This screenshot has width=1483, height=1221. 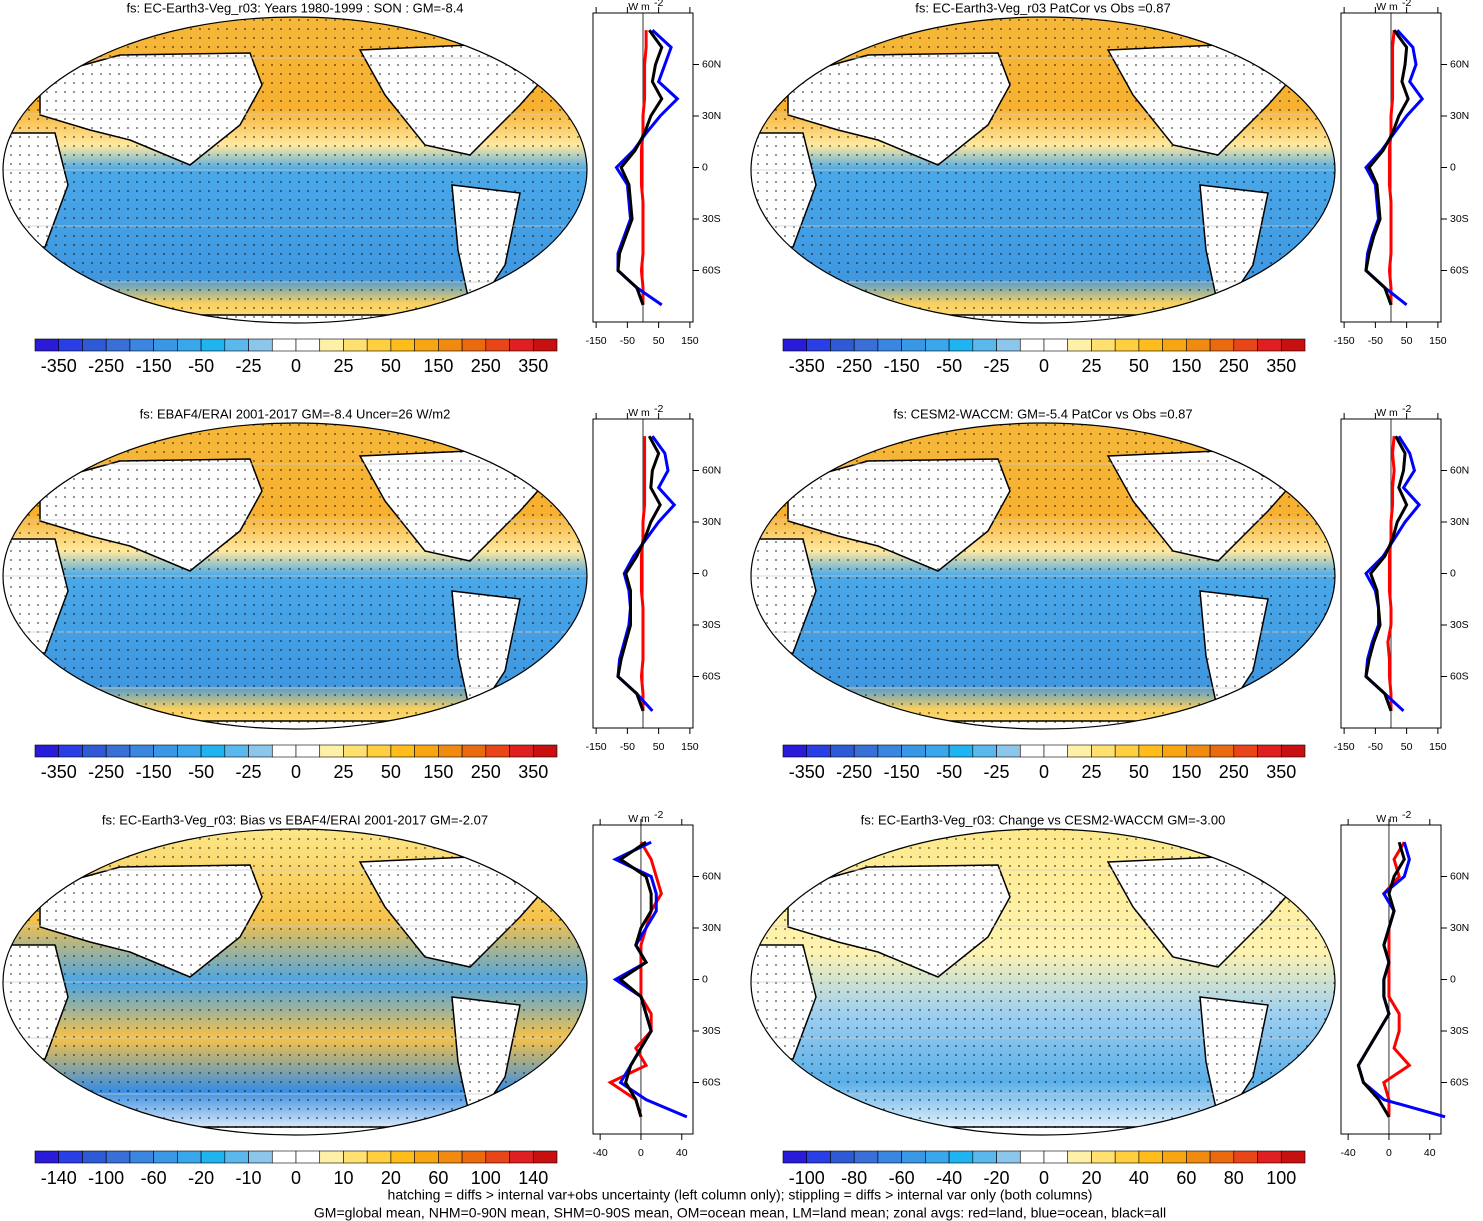 What do you see at coordinates (807, 1178) in the screenshot?
I see `colorbar-label: -100` at bounding box center [807, 1178].